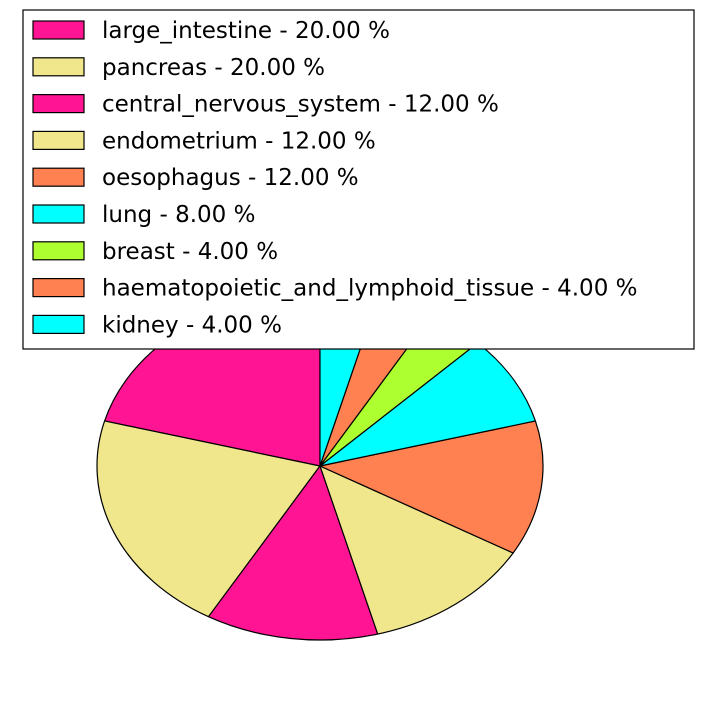 The height and width of the screenshot is (717, 703). I want to click on legend-label-central-nervous-system: central_nervous_system - 12.00 %, so click(300, 105).